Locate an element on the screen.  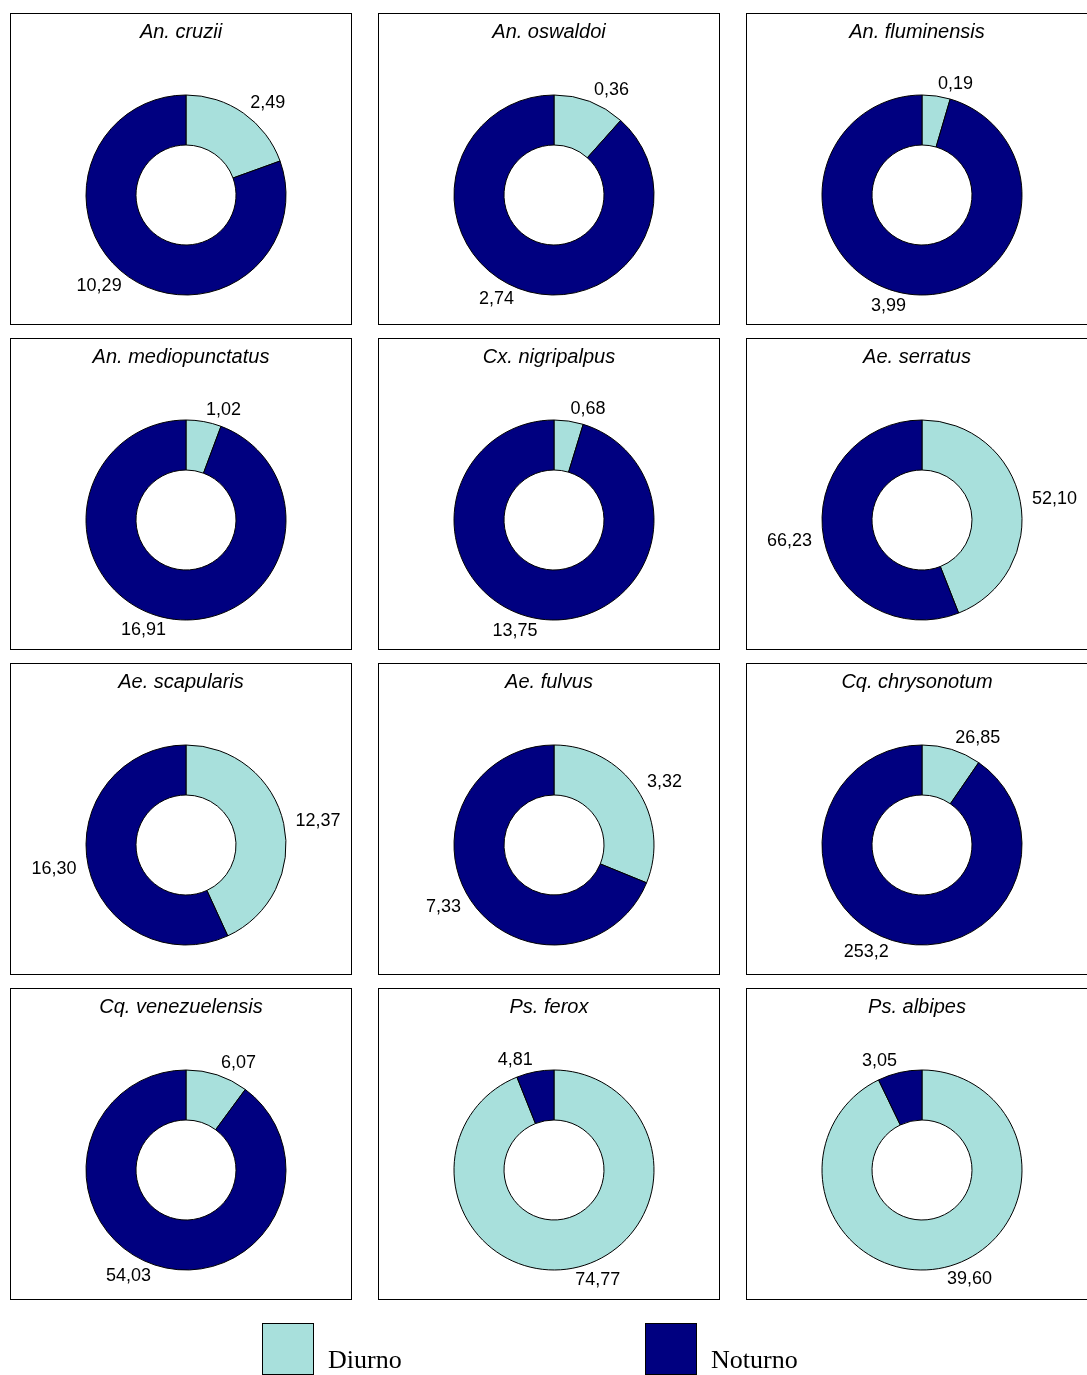
data-label: 0,36 is located at coordinates (611, 89).